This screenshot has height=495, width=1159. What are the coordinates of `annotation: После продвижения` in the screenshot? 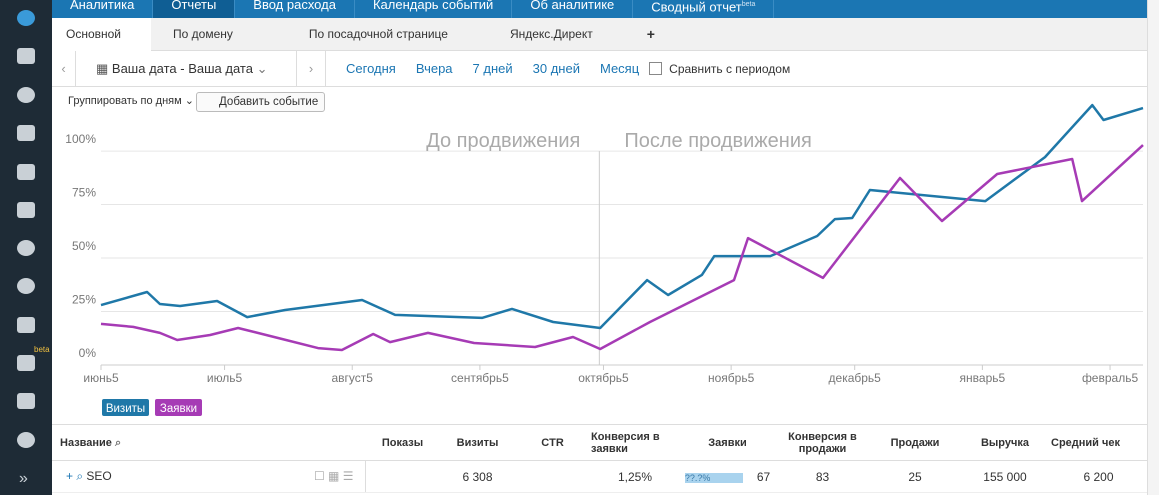 It's located at (718, 141).